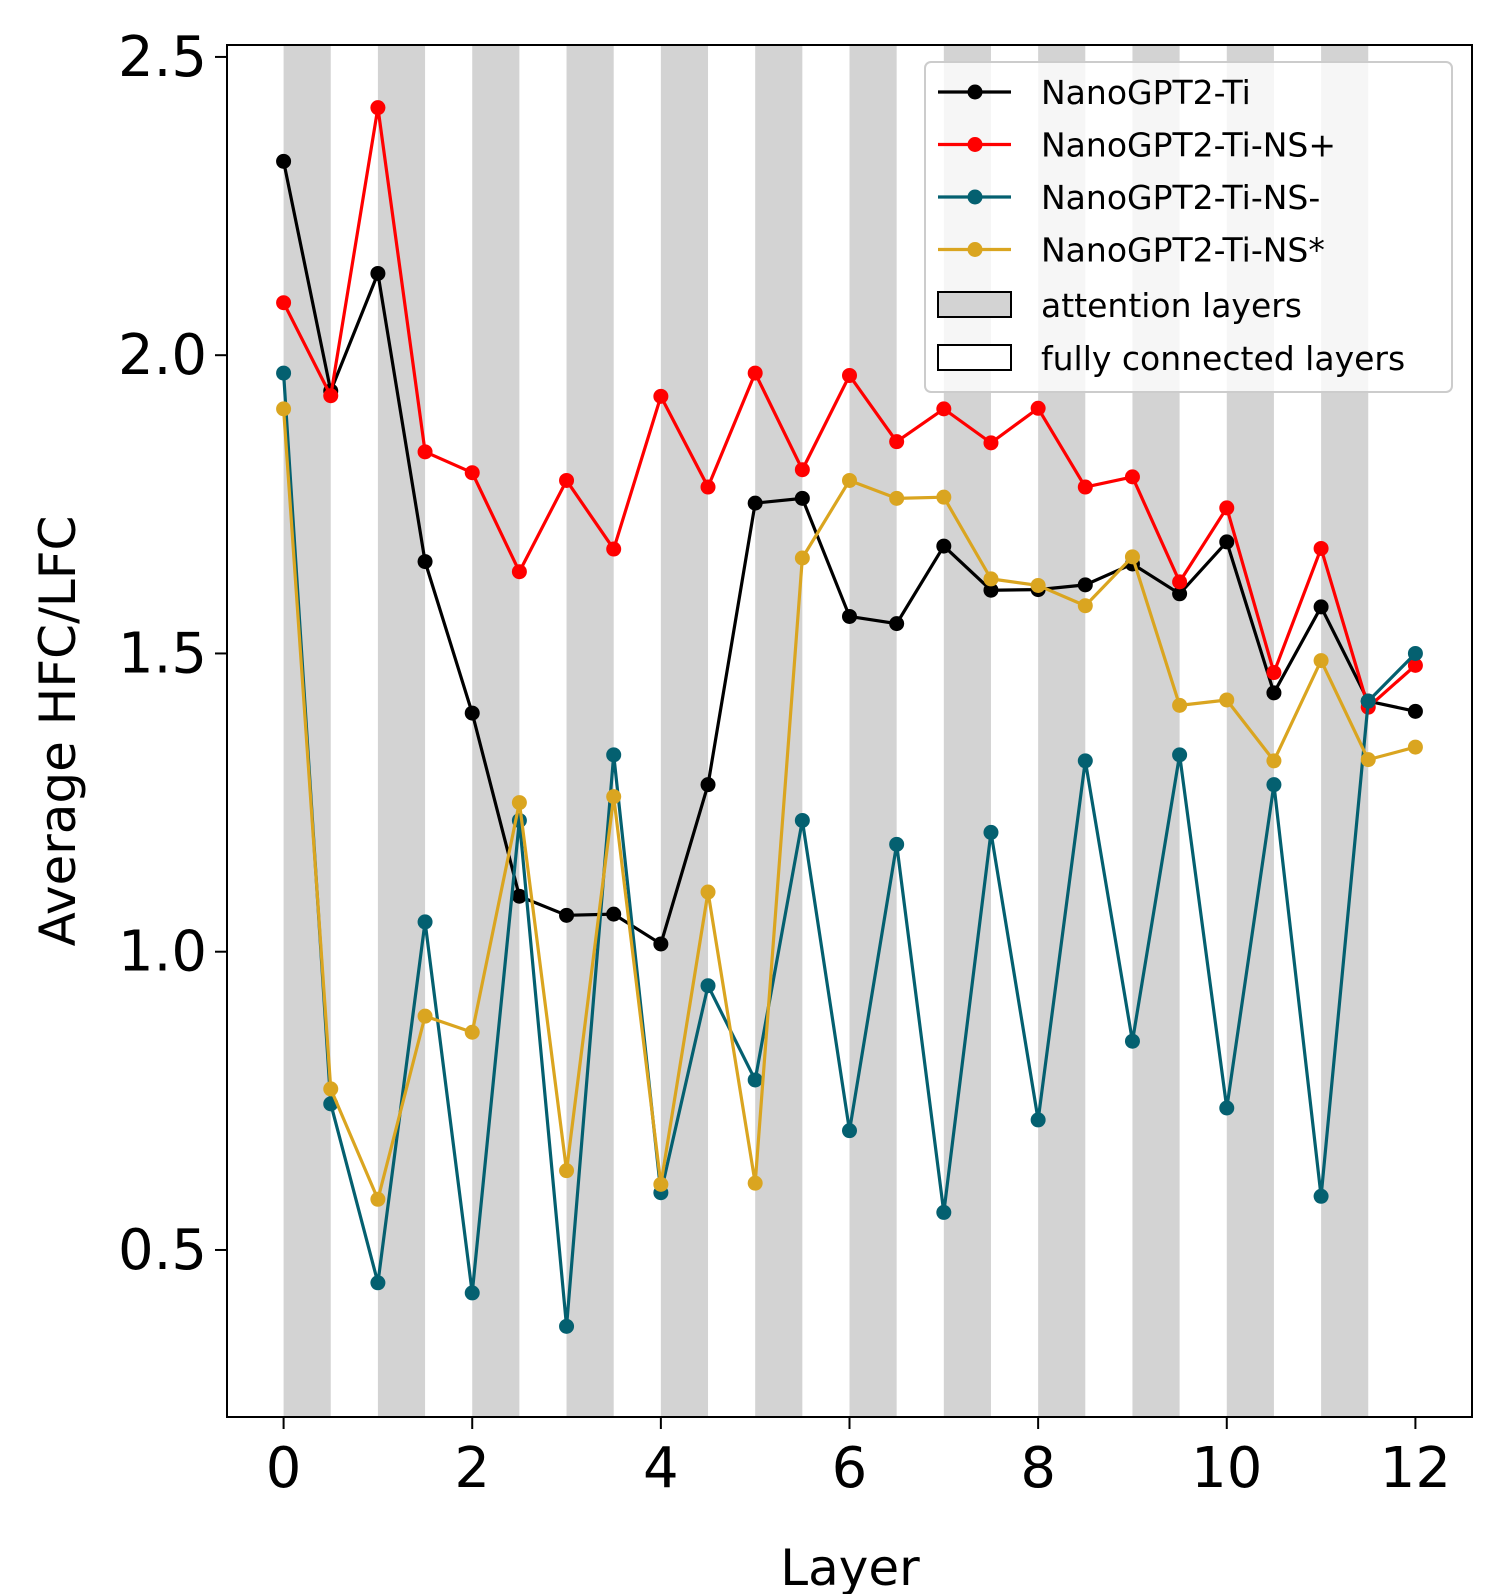  I want to click on y-tick-label-3: 2.0, so click(162, 355).